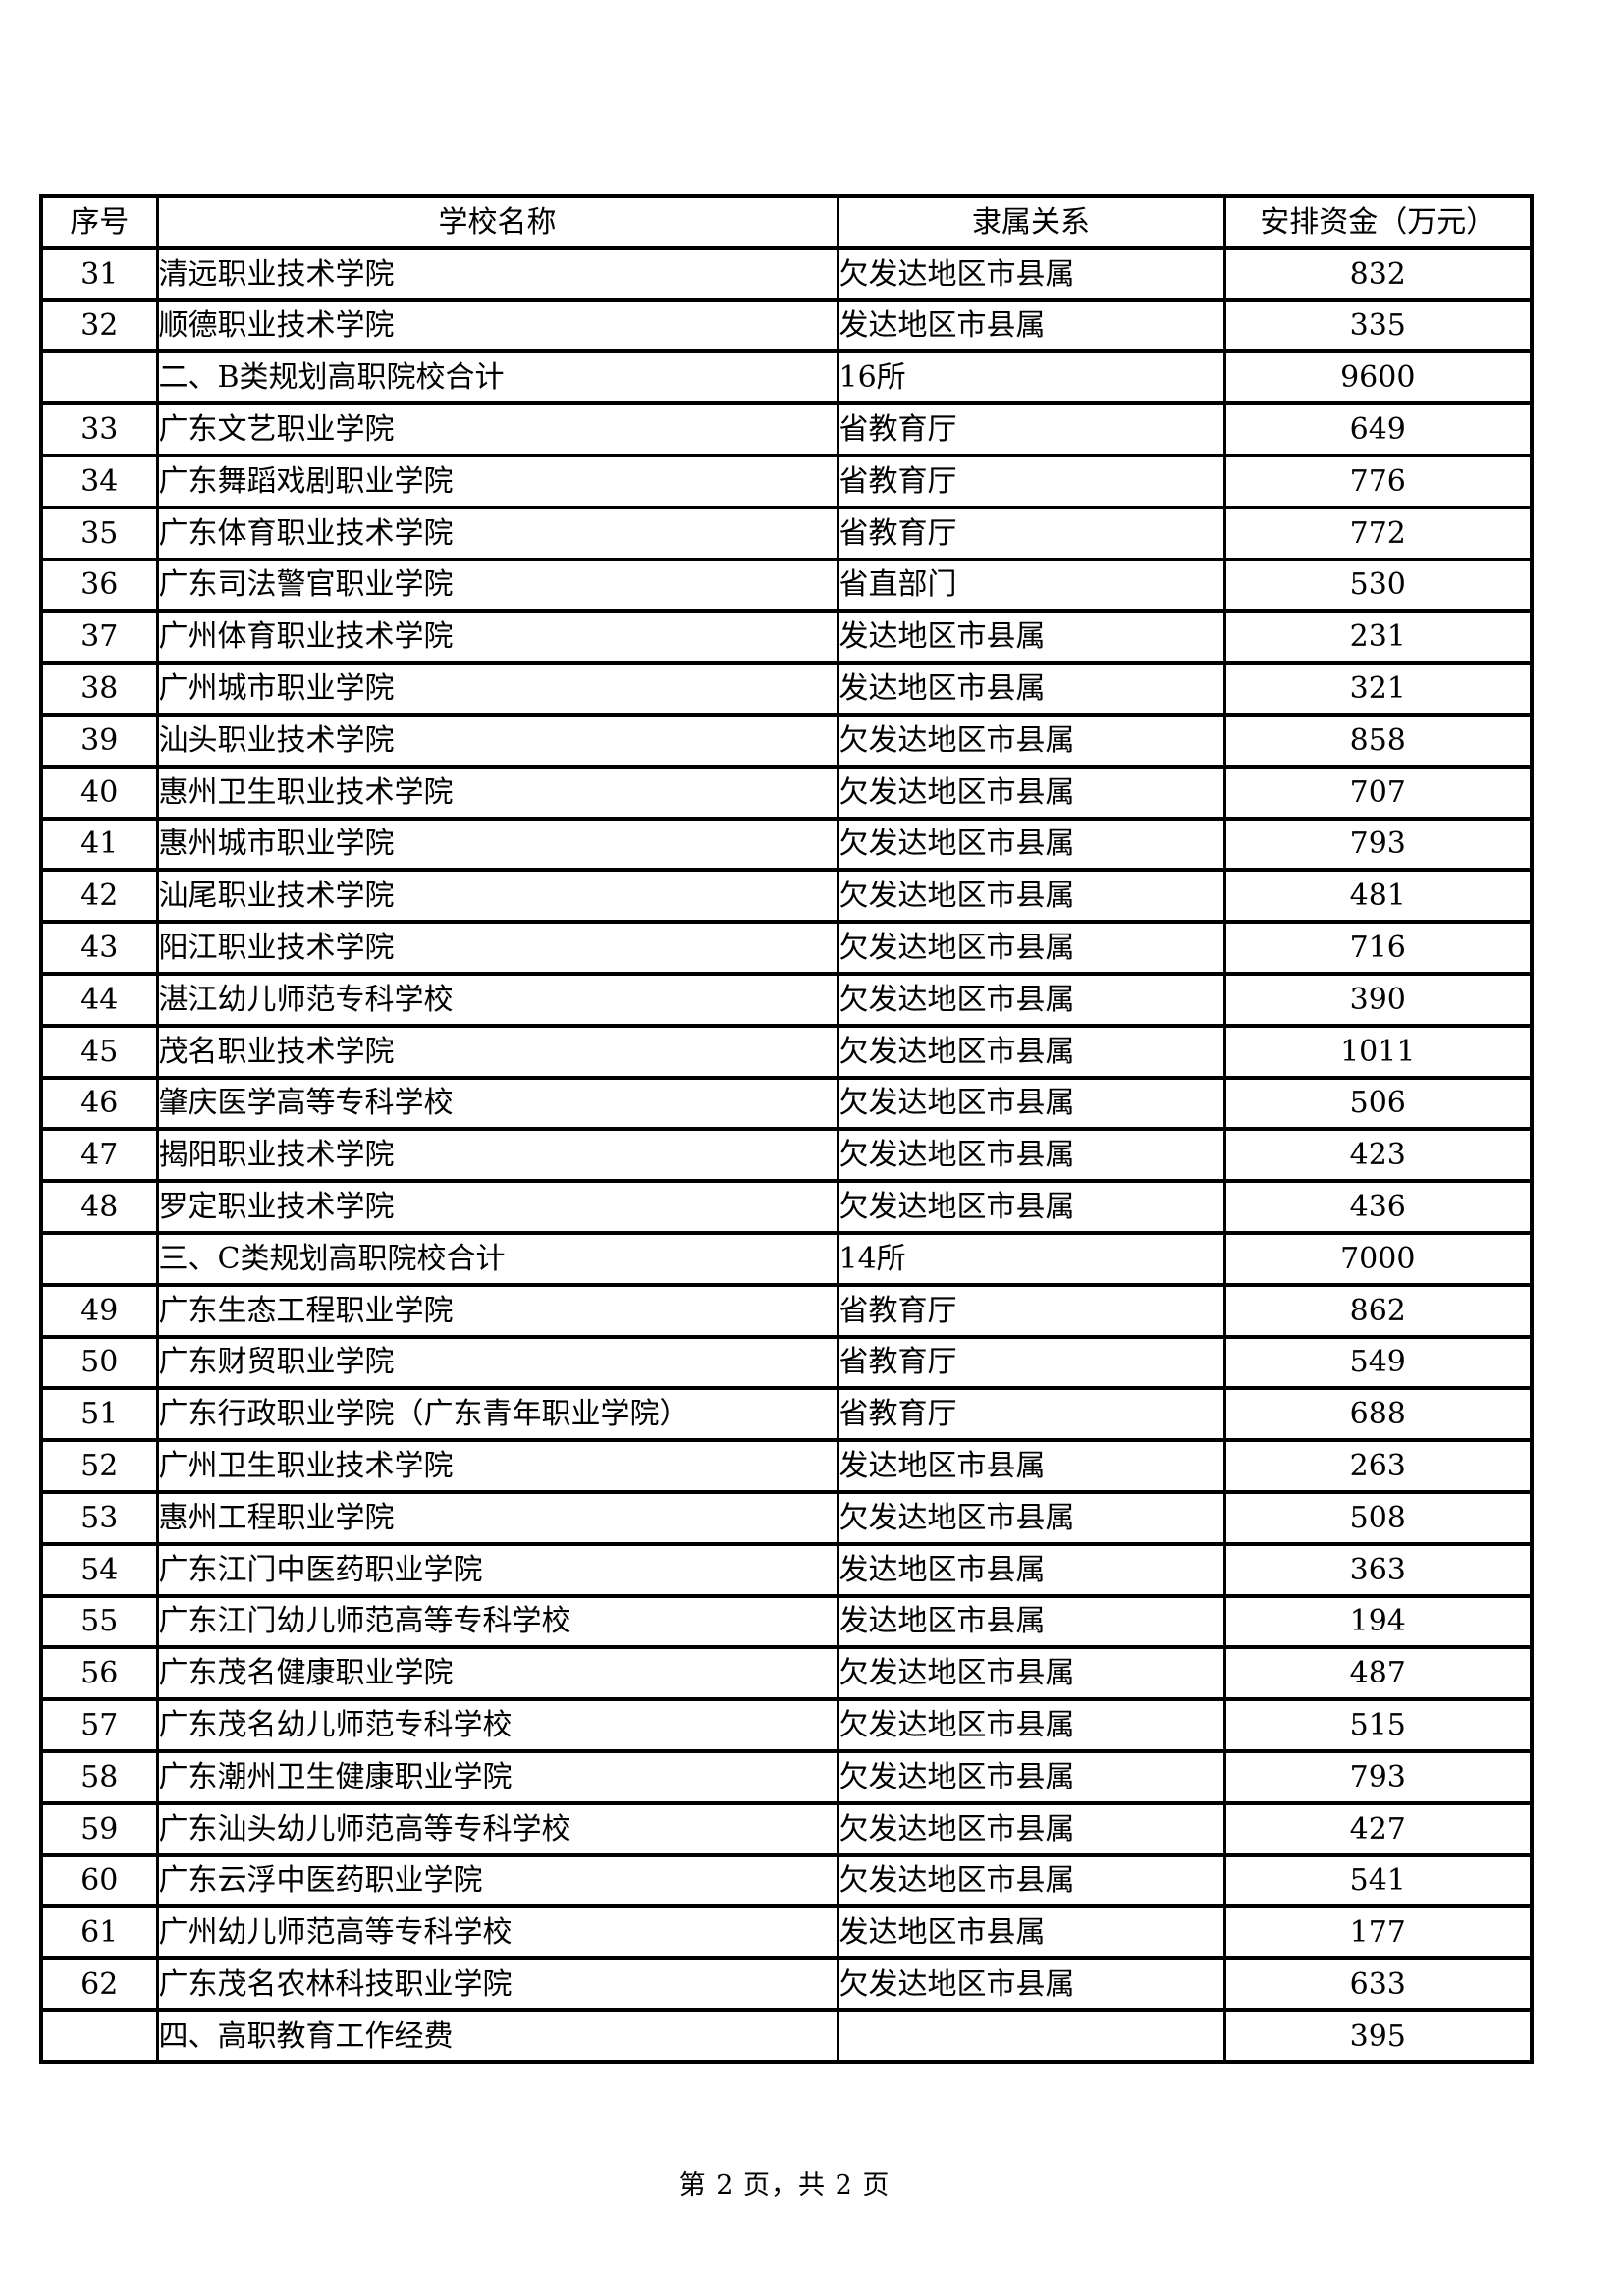  I want to click on cell-school: 四、高职教育工作经费, so click(497, 2036).